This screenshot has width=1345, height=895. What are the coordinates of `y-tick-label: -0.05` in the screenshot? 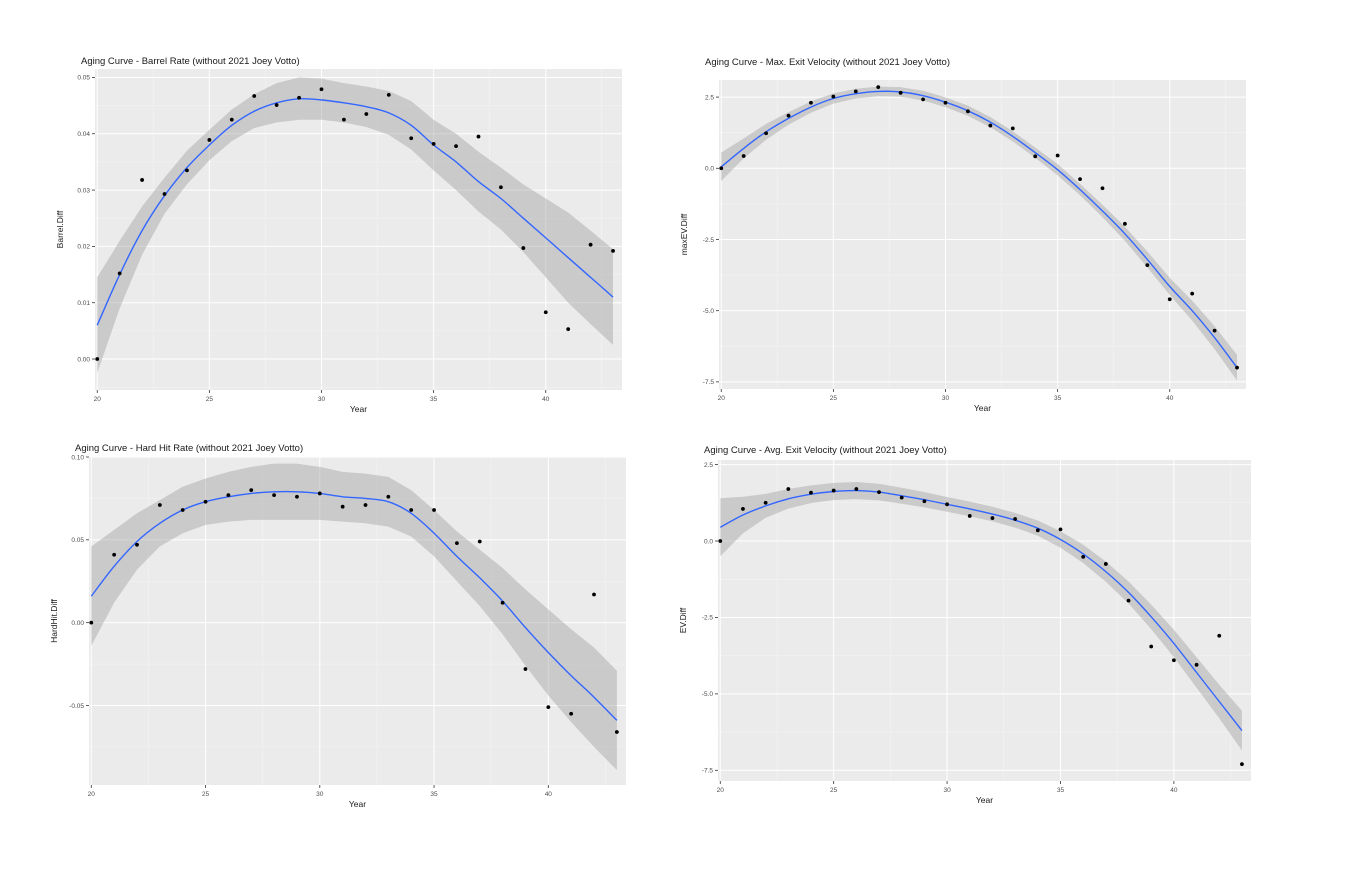 It's located at (76, 706).